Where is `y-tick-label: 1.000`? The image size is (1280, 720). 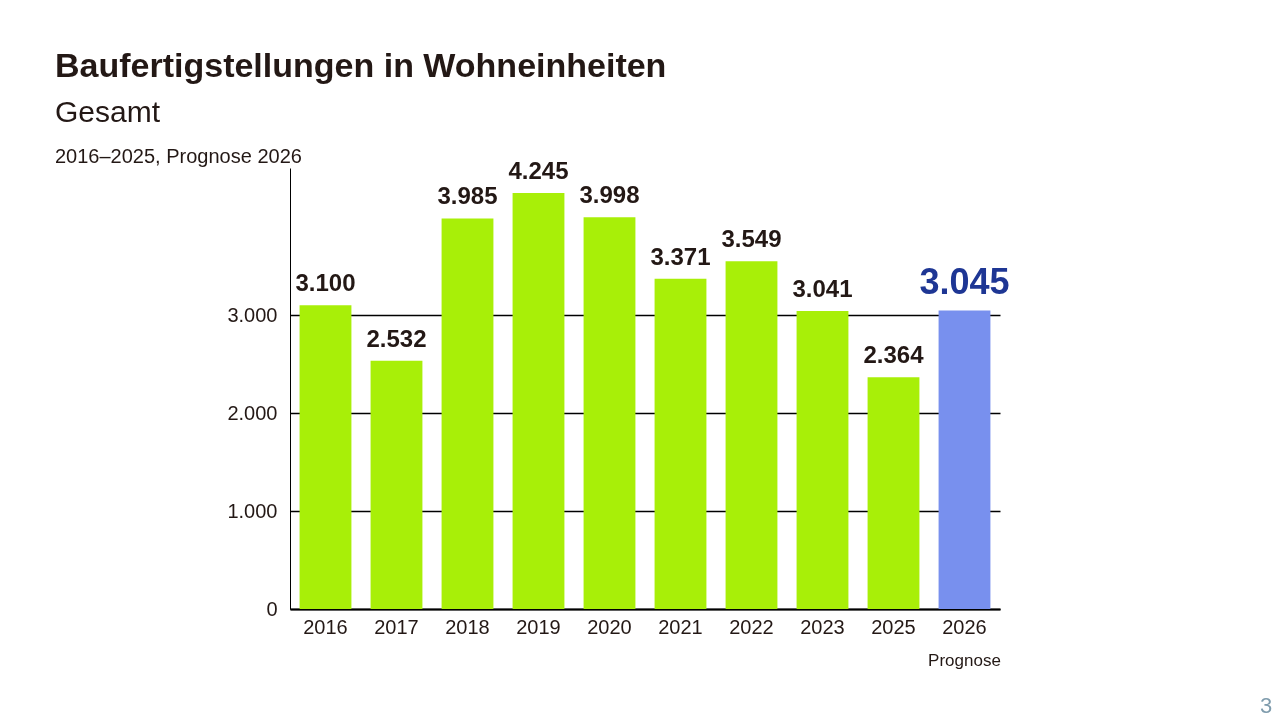 y-tick-label: 1.000 is located at coordinates (252, 510).